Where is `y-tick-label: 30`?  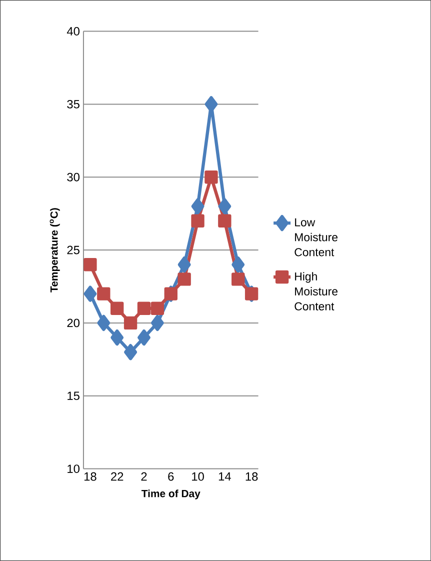
y-tick-label: 30 is located at coordinates (73, 177).